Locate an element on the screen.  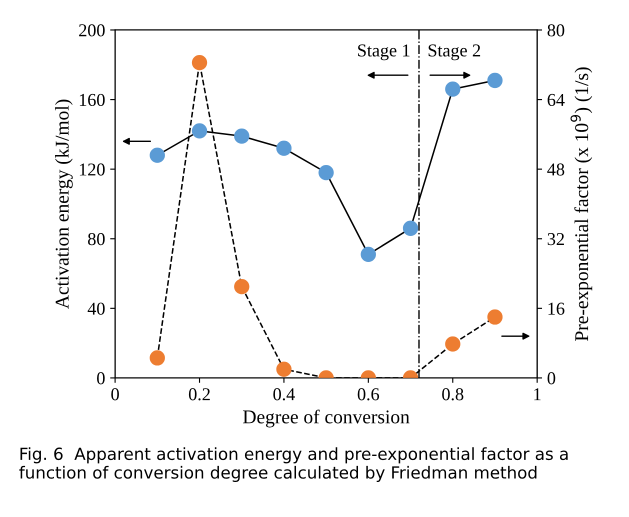
y-tick-label: 200 is located at coordinates (92, 30).